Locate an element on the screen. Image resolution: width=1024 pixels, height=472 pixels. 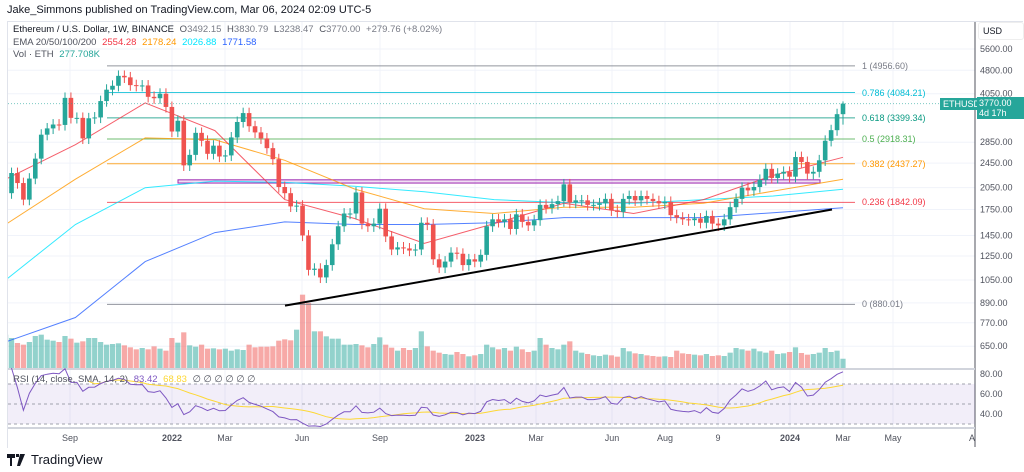
y-tick: 1750.00 is located at coordinates (996, 210).